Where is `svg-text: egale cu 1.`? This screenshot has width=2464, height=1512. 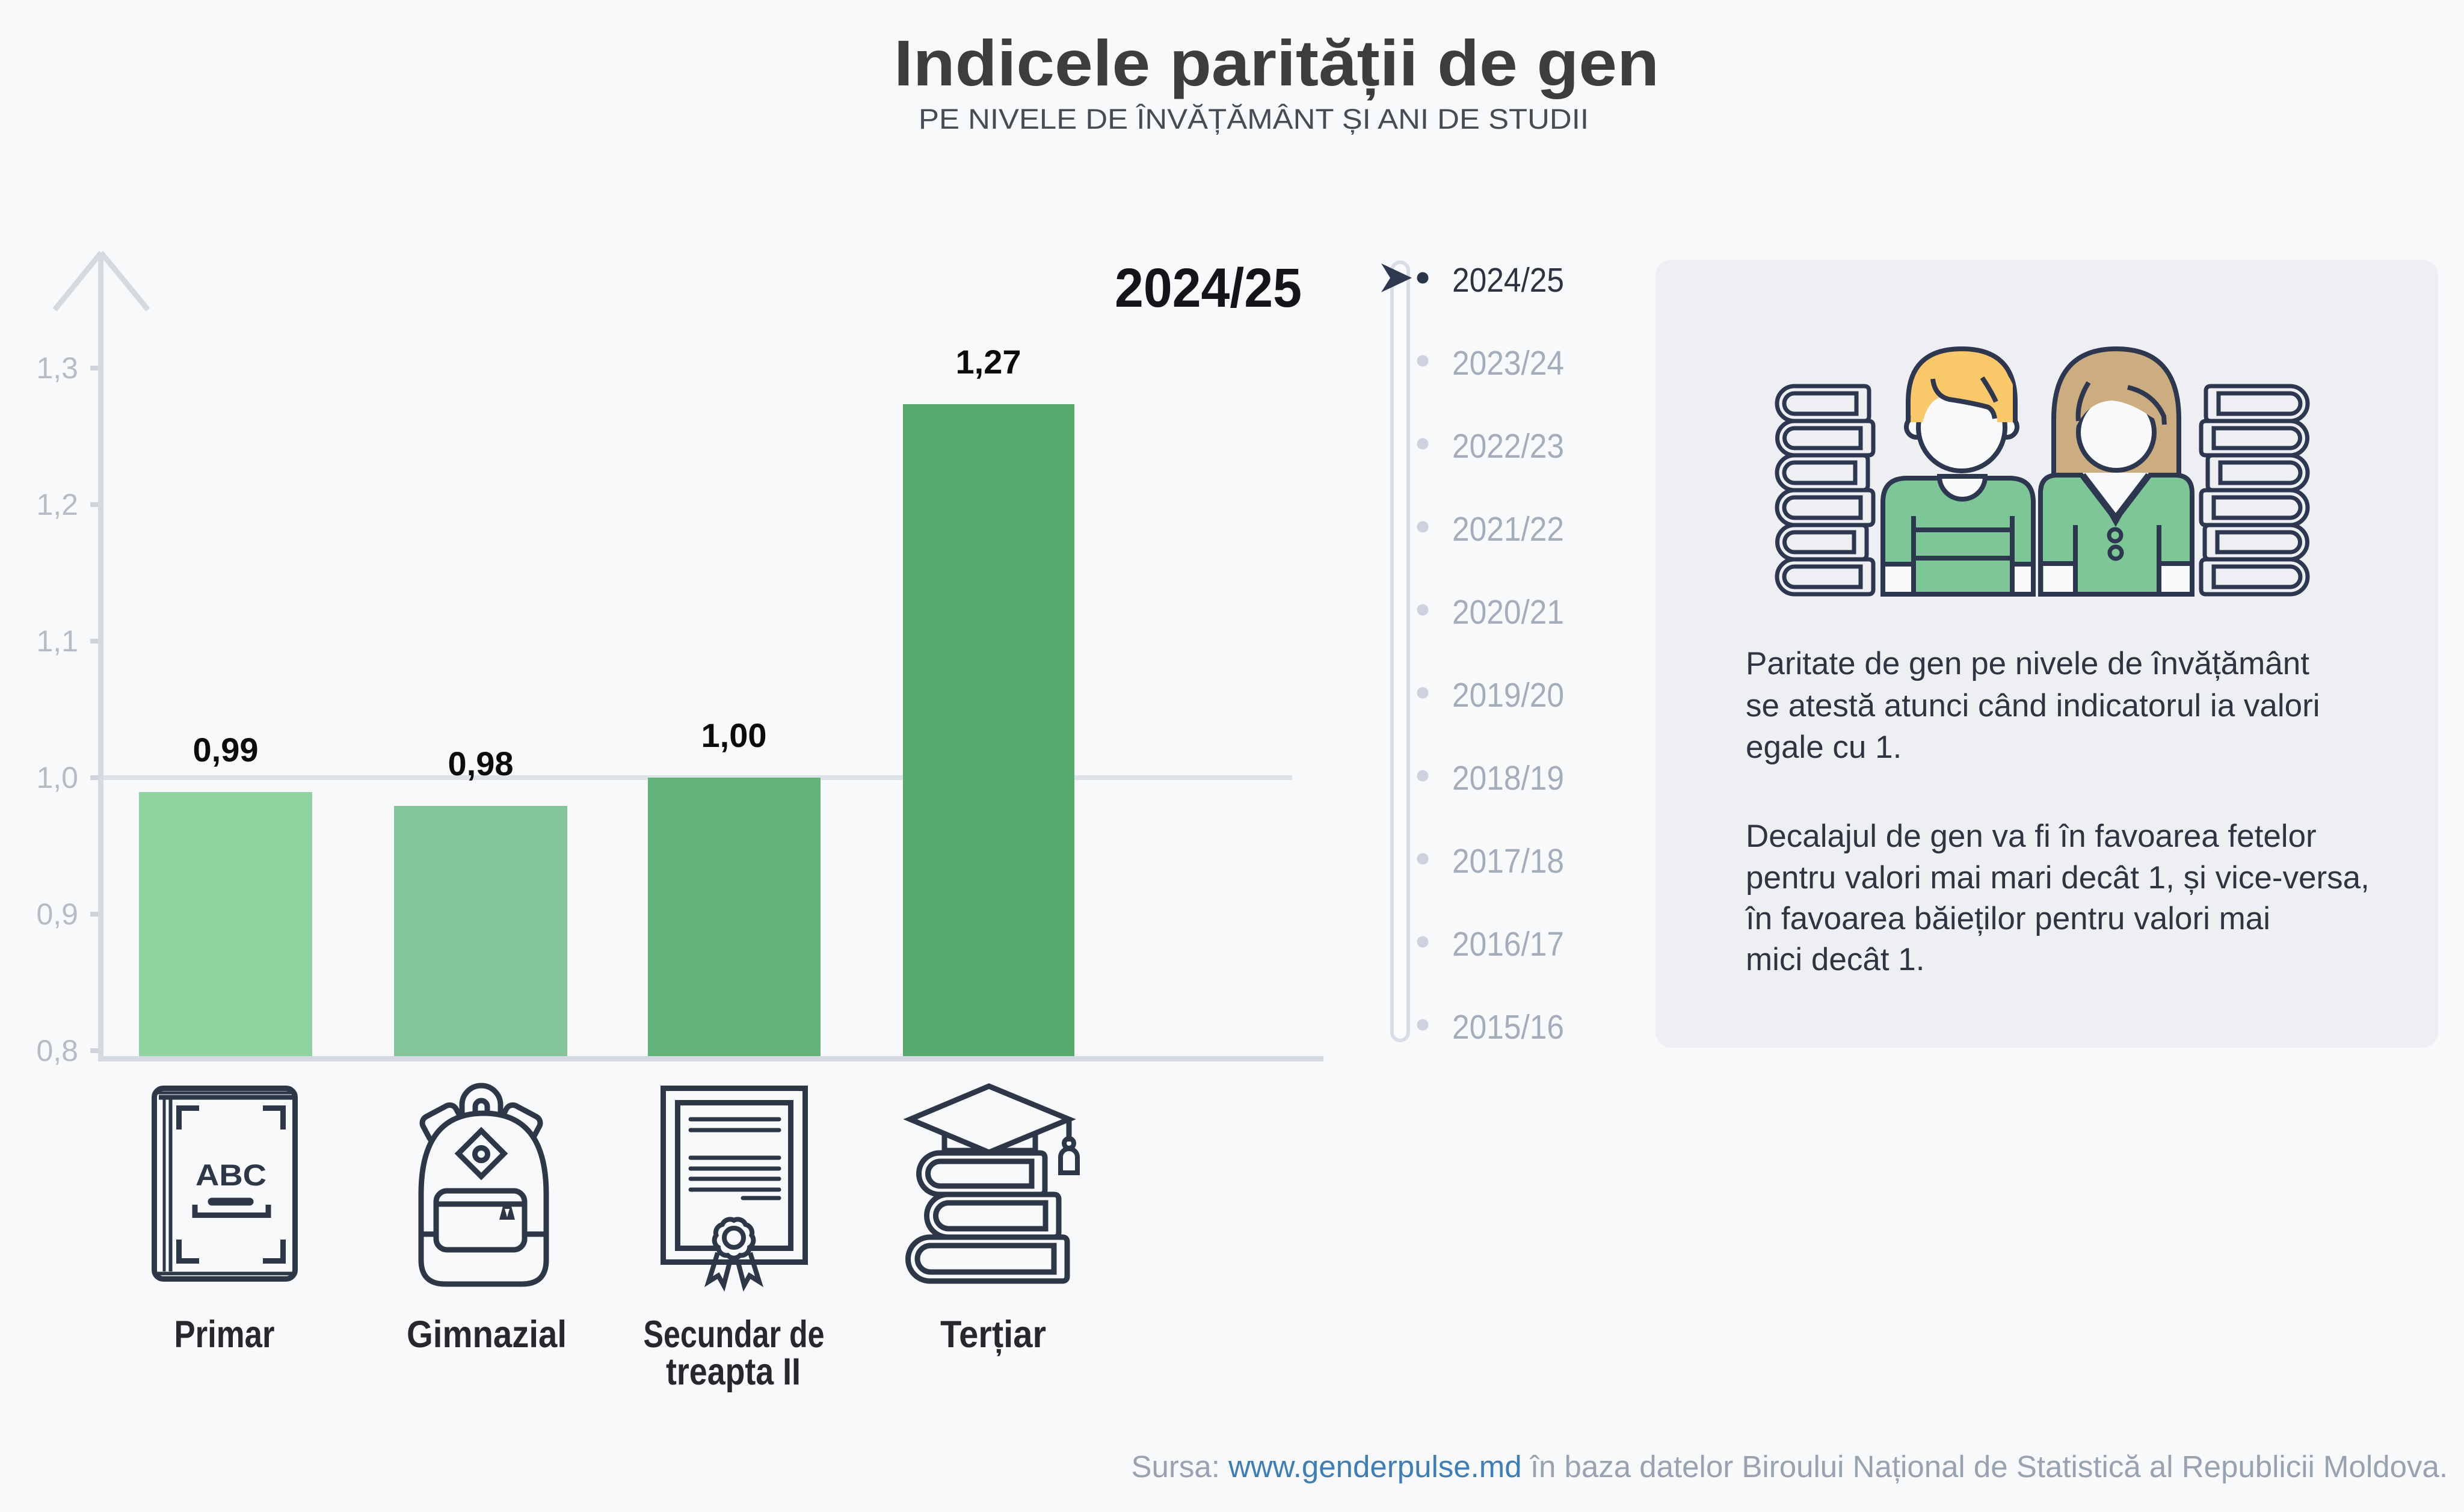
svg-text: egale cu 1. is located at coordinates (1824, 748).